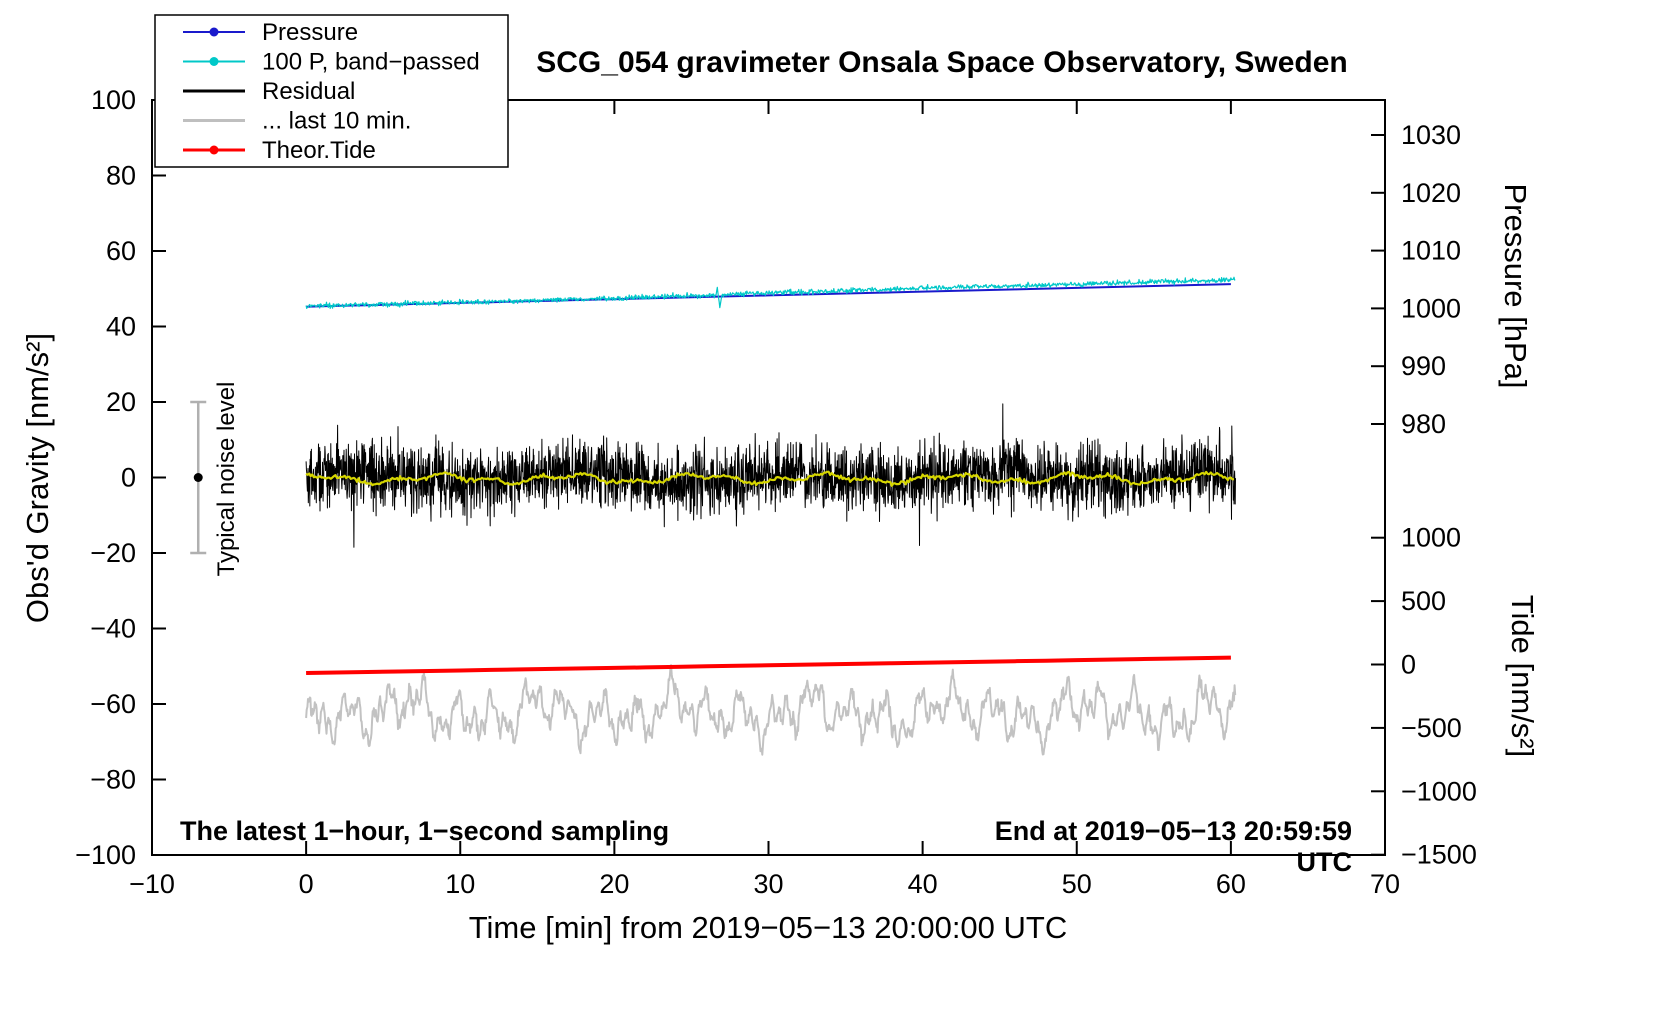  I want to click on x-tick-label: 60, so click(1231, 884).